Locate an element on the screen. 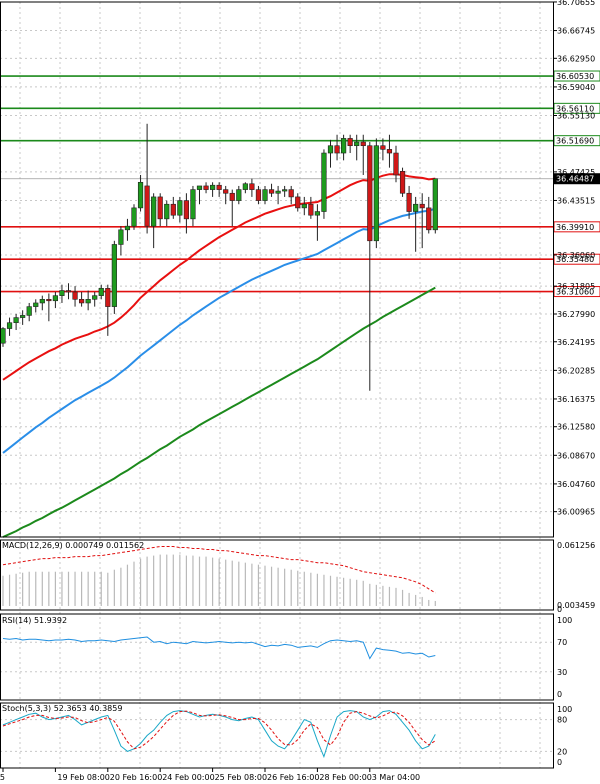 The width and height of the screenshot is (600, 784). rsi-line is located at coordinates (219, 648).